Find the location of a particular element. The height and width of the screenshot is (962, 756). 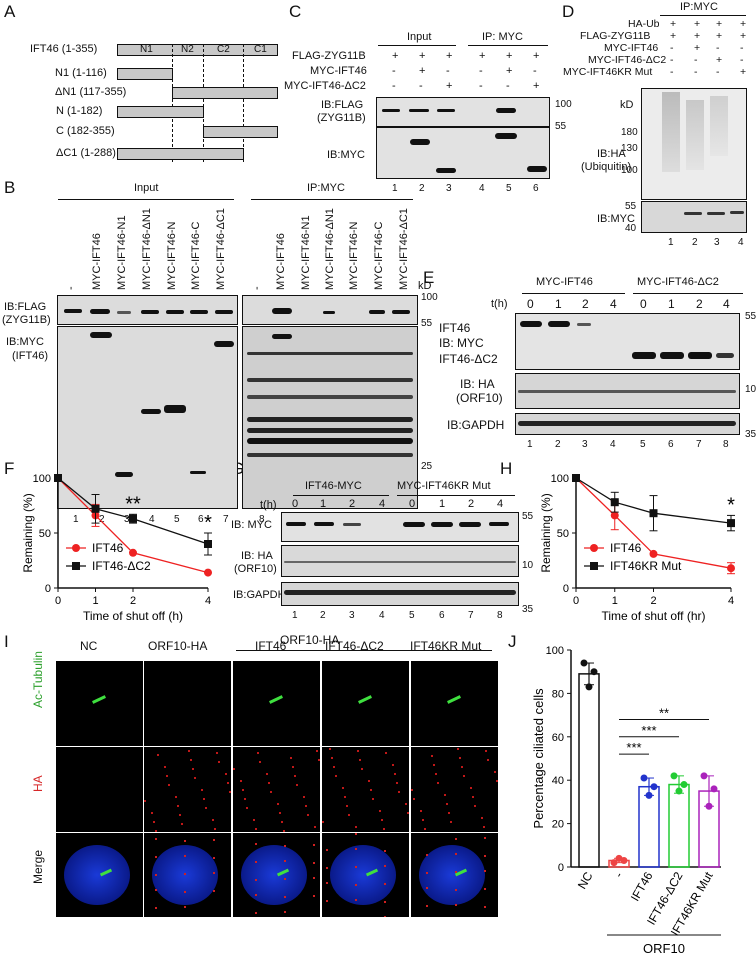

label: IB: MYC is located at coordinates (251, 525).